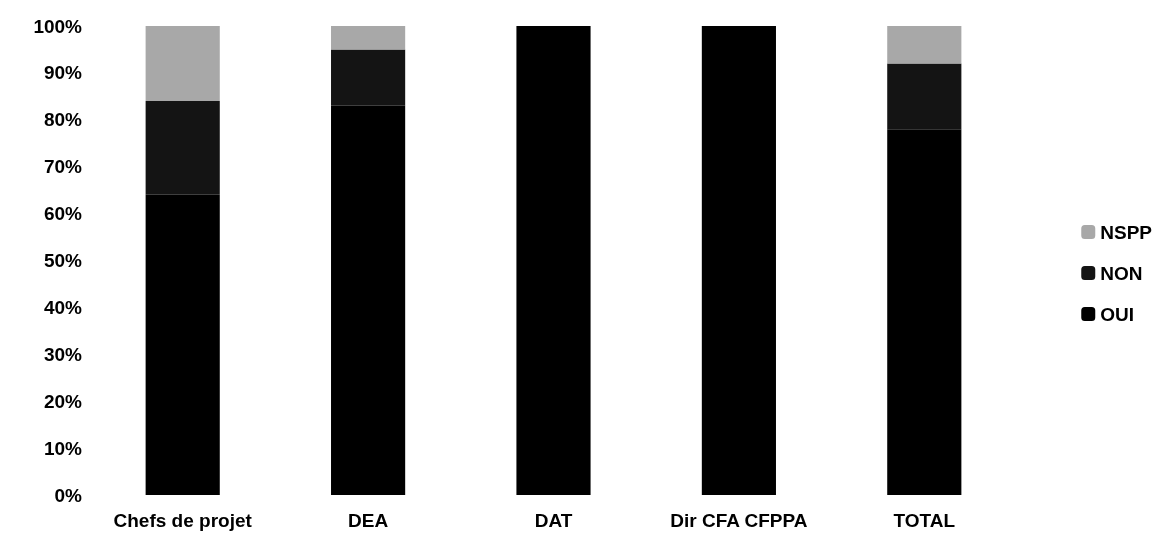 Image resolution: width=1167 pixels, height=546 pixels. Describe the element at coordinates (63, 354) in the screenshot. I see `y-tick-label: 30%` at that location.